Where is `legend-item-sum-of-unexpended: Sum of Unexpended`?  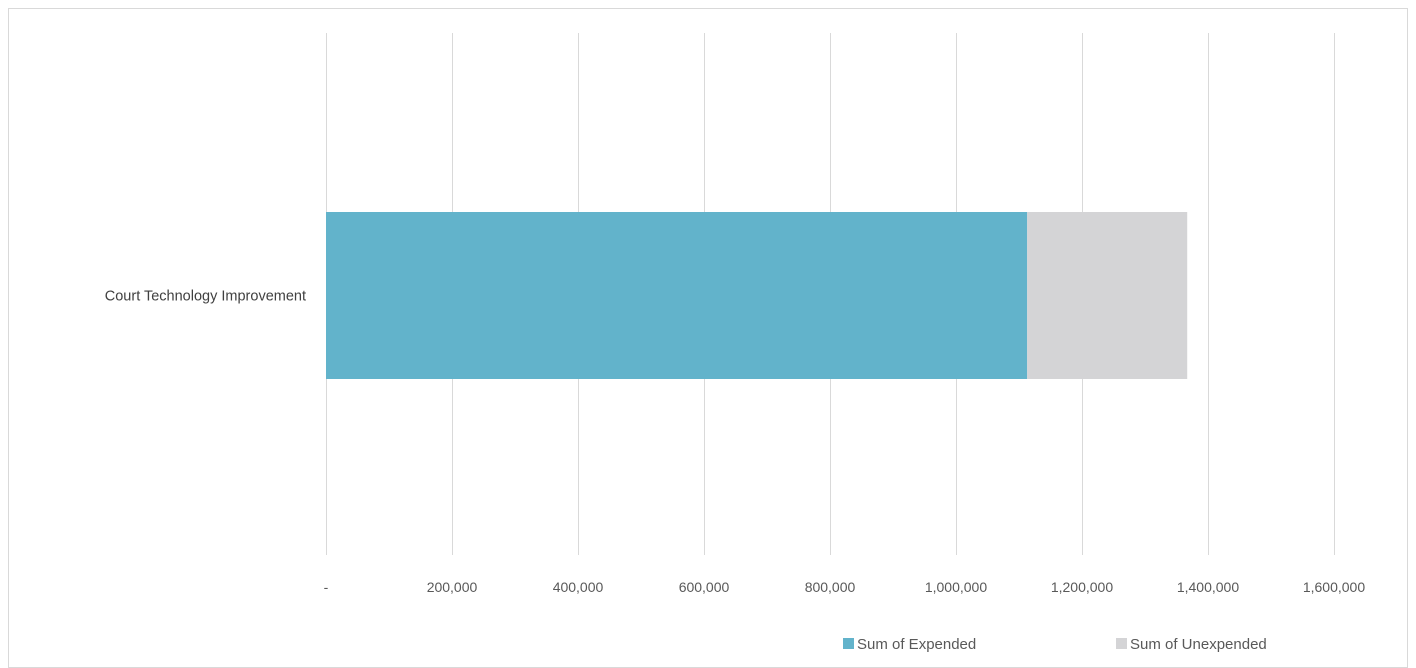 legend-item-sum-of-unexpended: Sum of Unexpended is located at coordinates (1191, 644).